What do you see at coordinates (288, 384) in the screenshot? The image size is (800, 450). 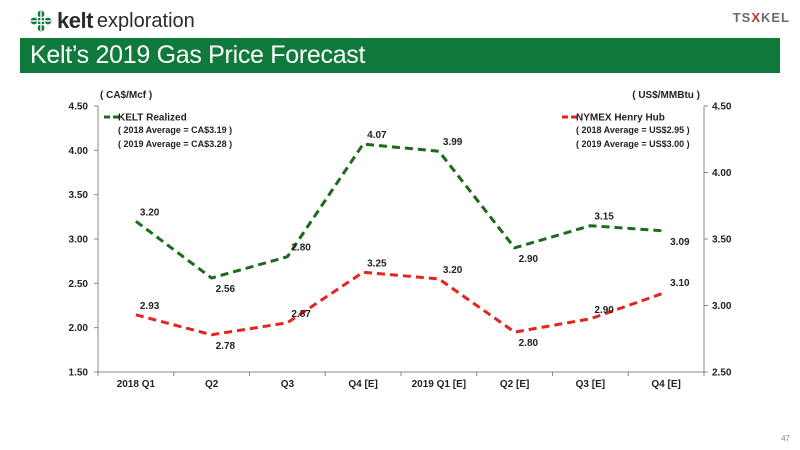 I see `x-tick-label: Q3` at bounding box center [288, 384].